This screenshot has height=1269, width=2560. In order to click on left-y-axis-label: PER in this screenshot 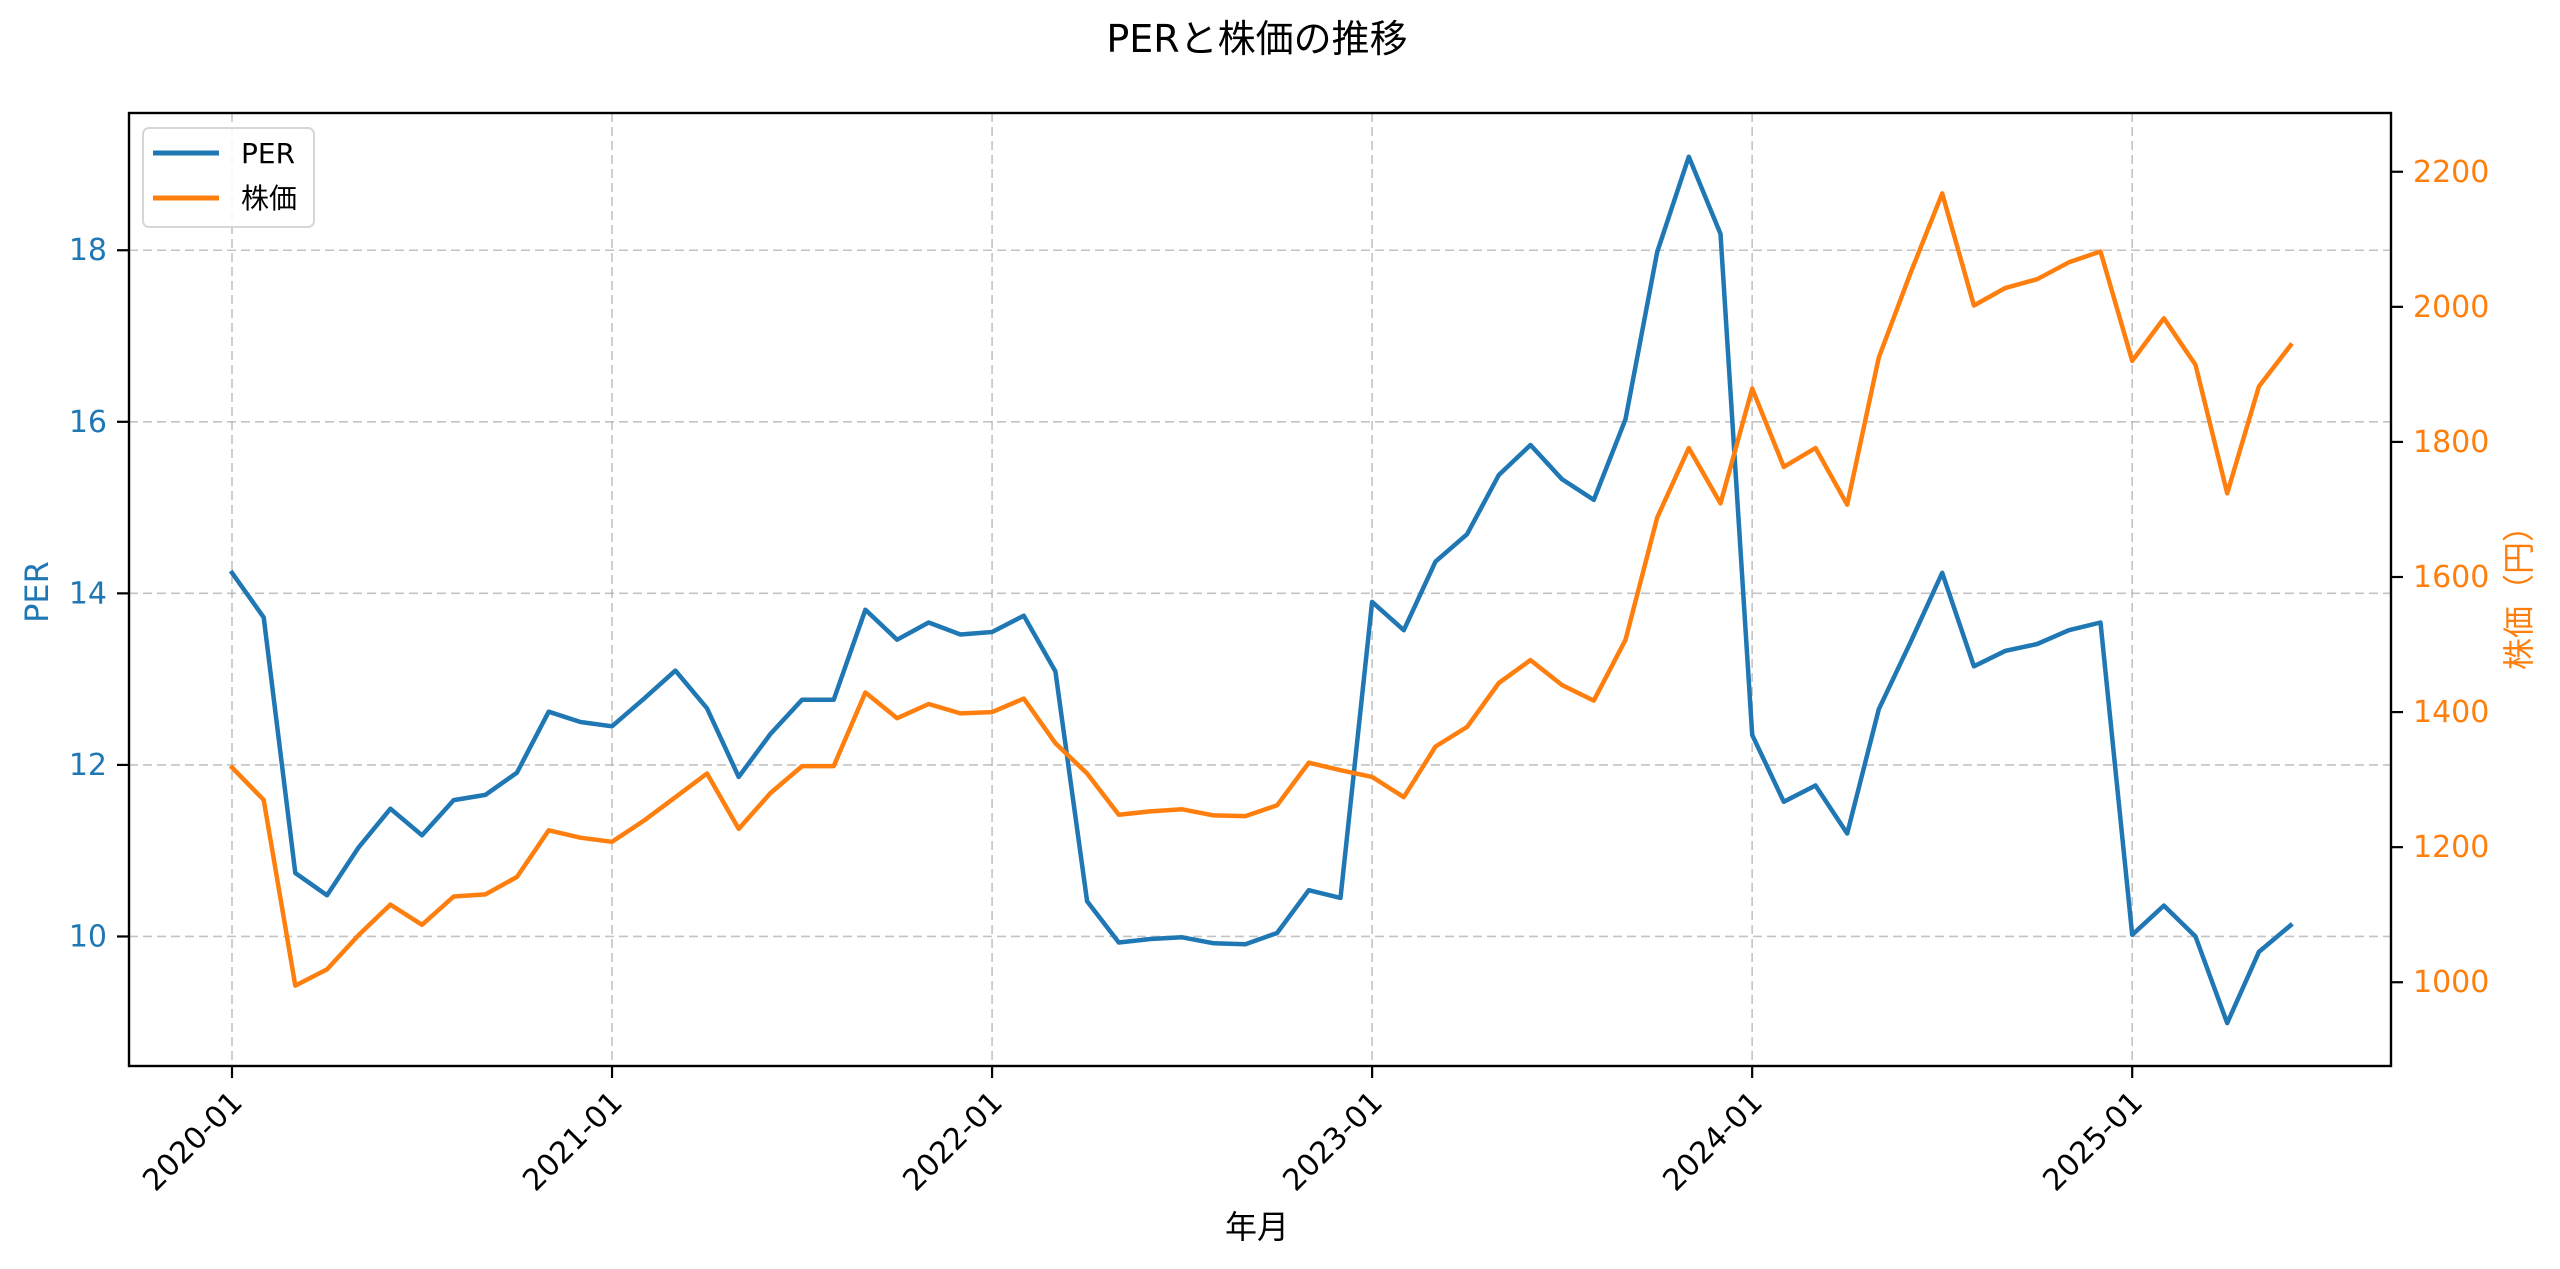, I will do `click(37, 592)`.